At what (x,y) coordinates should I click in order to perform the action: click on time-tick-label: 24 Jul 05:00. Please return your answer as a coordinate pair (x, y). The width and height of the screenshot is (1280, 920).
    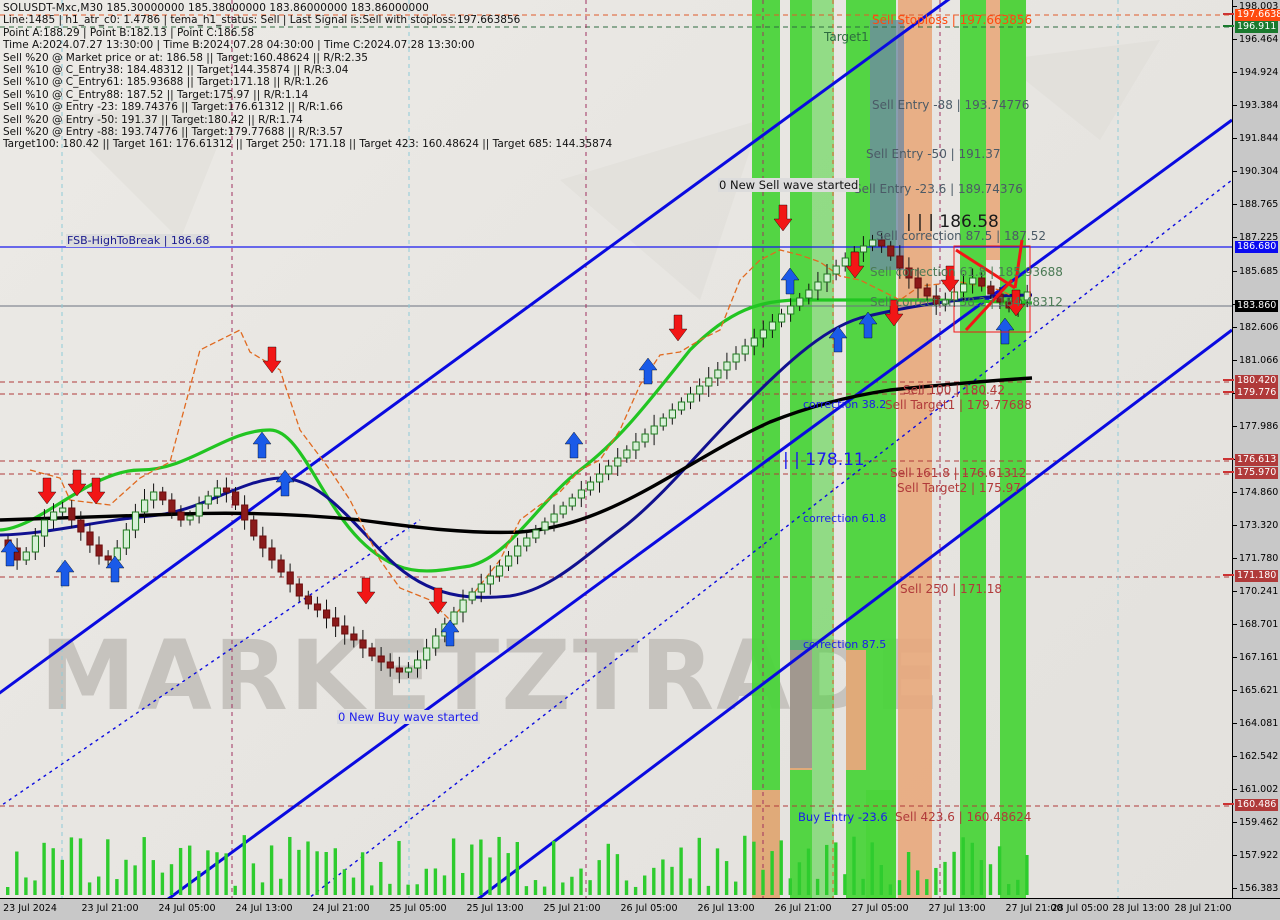
    Looking at the image, I should click on (187, 908).